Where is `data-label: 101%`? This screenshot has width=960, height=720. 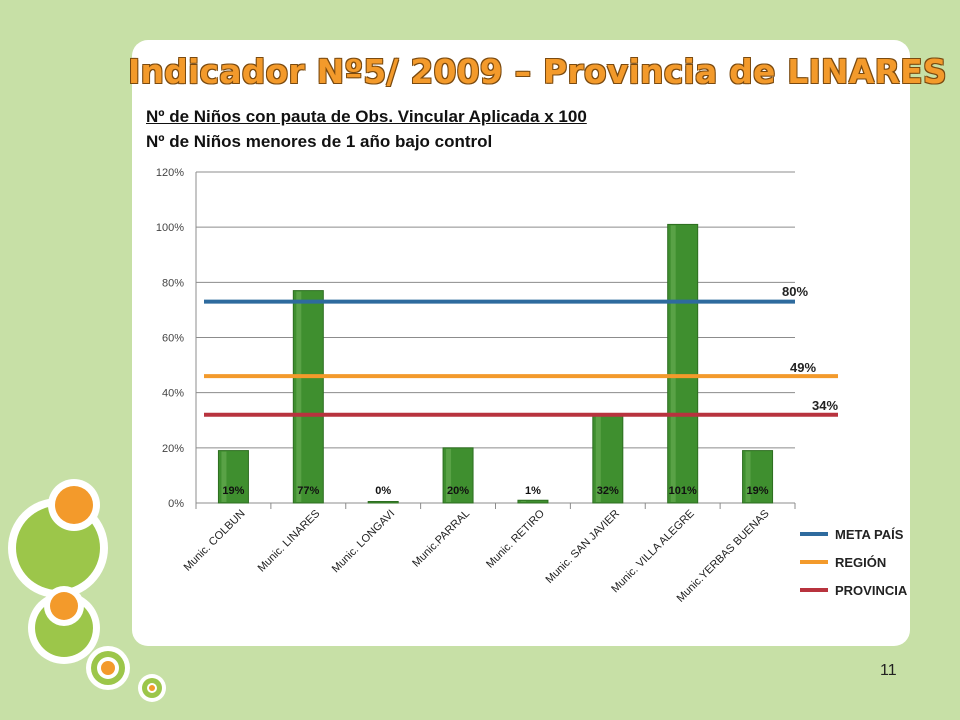
data-label: 101% is located at coordinates (683, 491).